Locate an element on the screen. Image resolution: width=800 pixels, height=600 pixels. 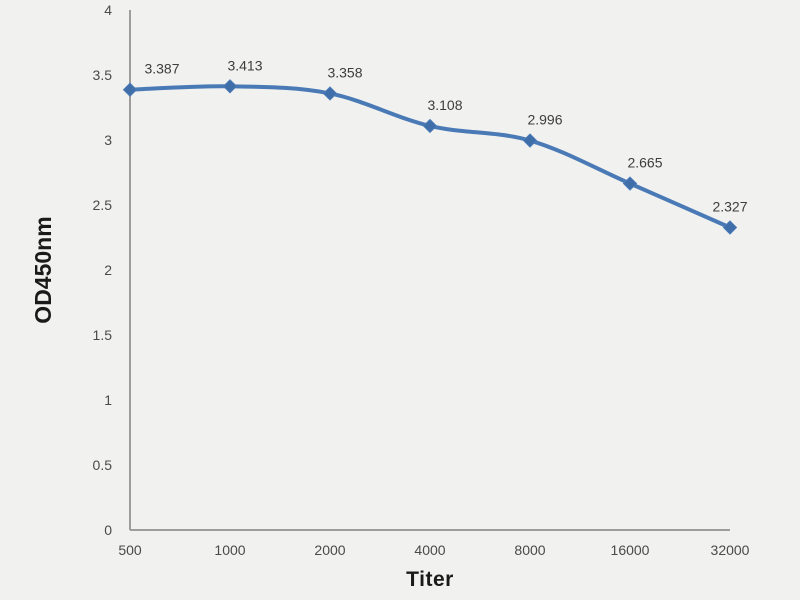
y-tick-label: 1 is located at coordinates (108, 400).